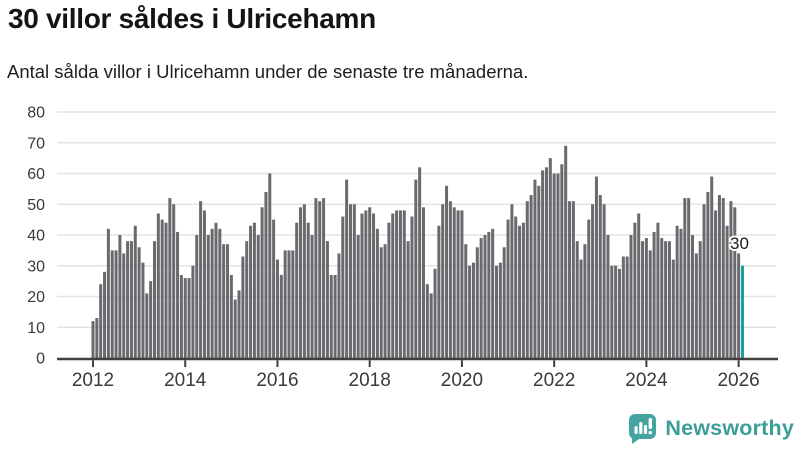 Image resolution: width=800 pixels, height=450 pixels. What do you see at coordinates (370, 380) in the screenshot?
I see `x-tick-label: 2018` at bounding box center [370, 380].